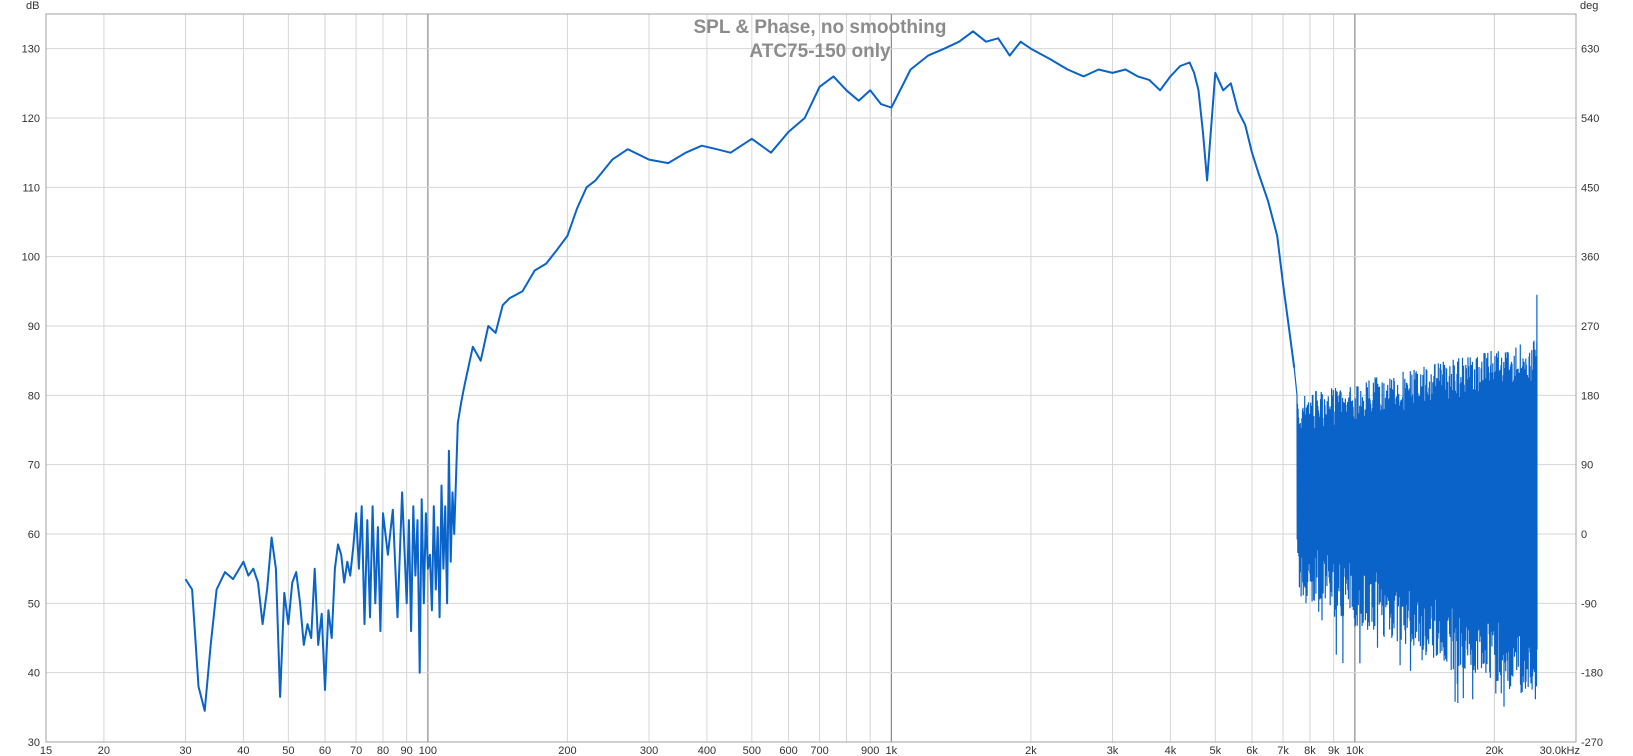  I want to click on x-tick-label: 1k, so click(892, 750).